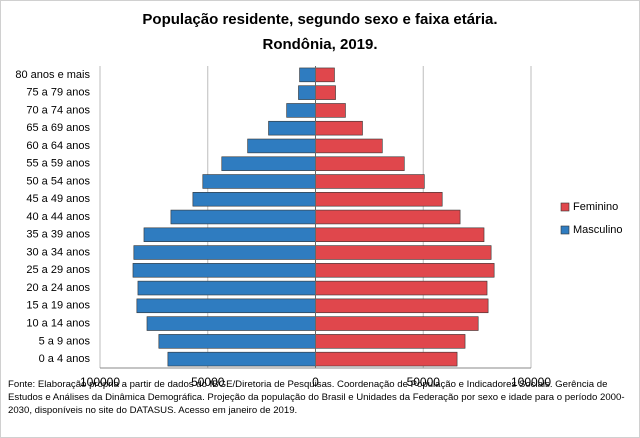 This screenshot has width=640, height=438. I want to click on chart-subtitle: Rondônia, 2019., so click(319, 44).